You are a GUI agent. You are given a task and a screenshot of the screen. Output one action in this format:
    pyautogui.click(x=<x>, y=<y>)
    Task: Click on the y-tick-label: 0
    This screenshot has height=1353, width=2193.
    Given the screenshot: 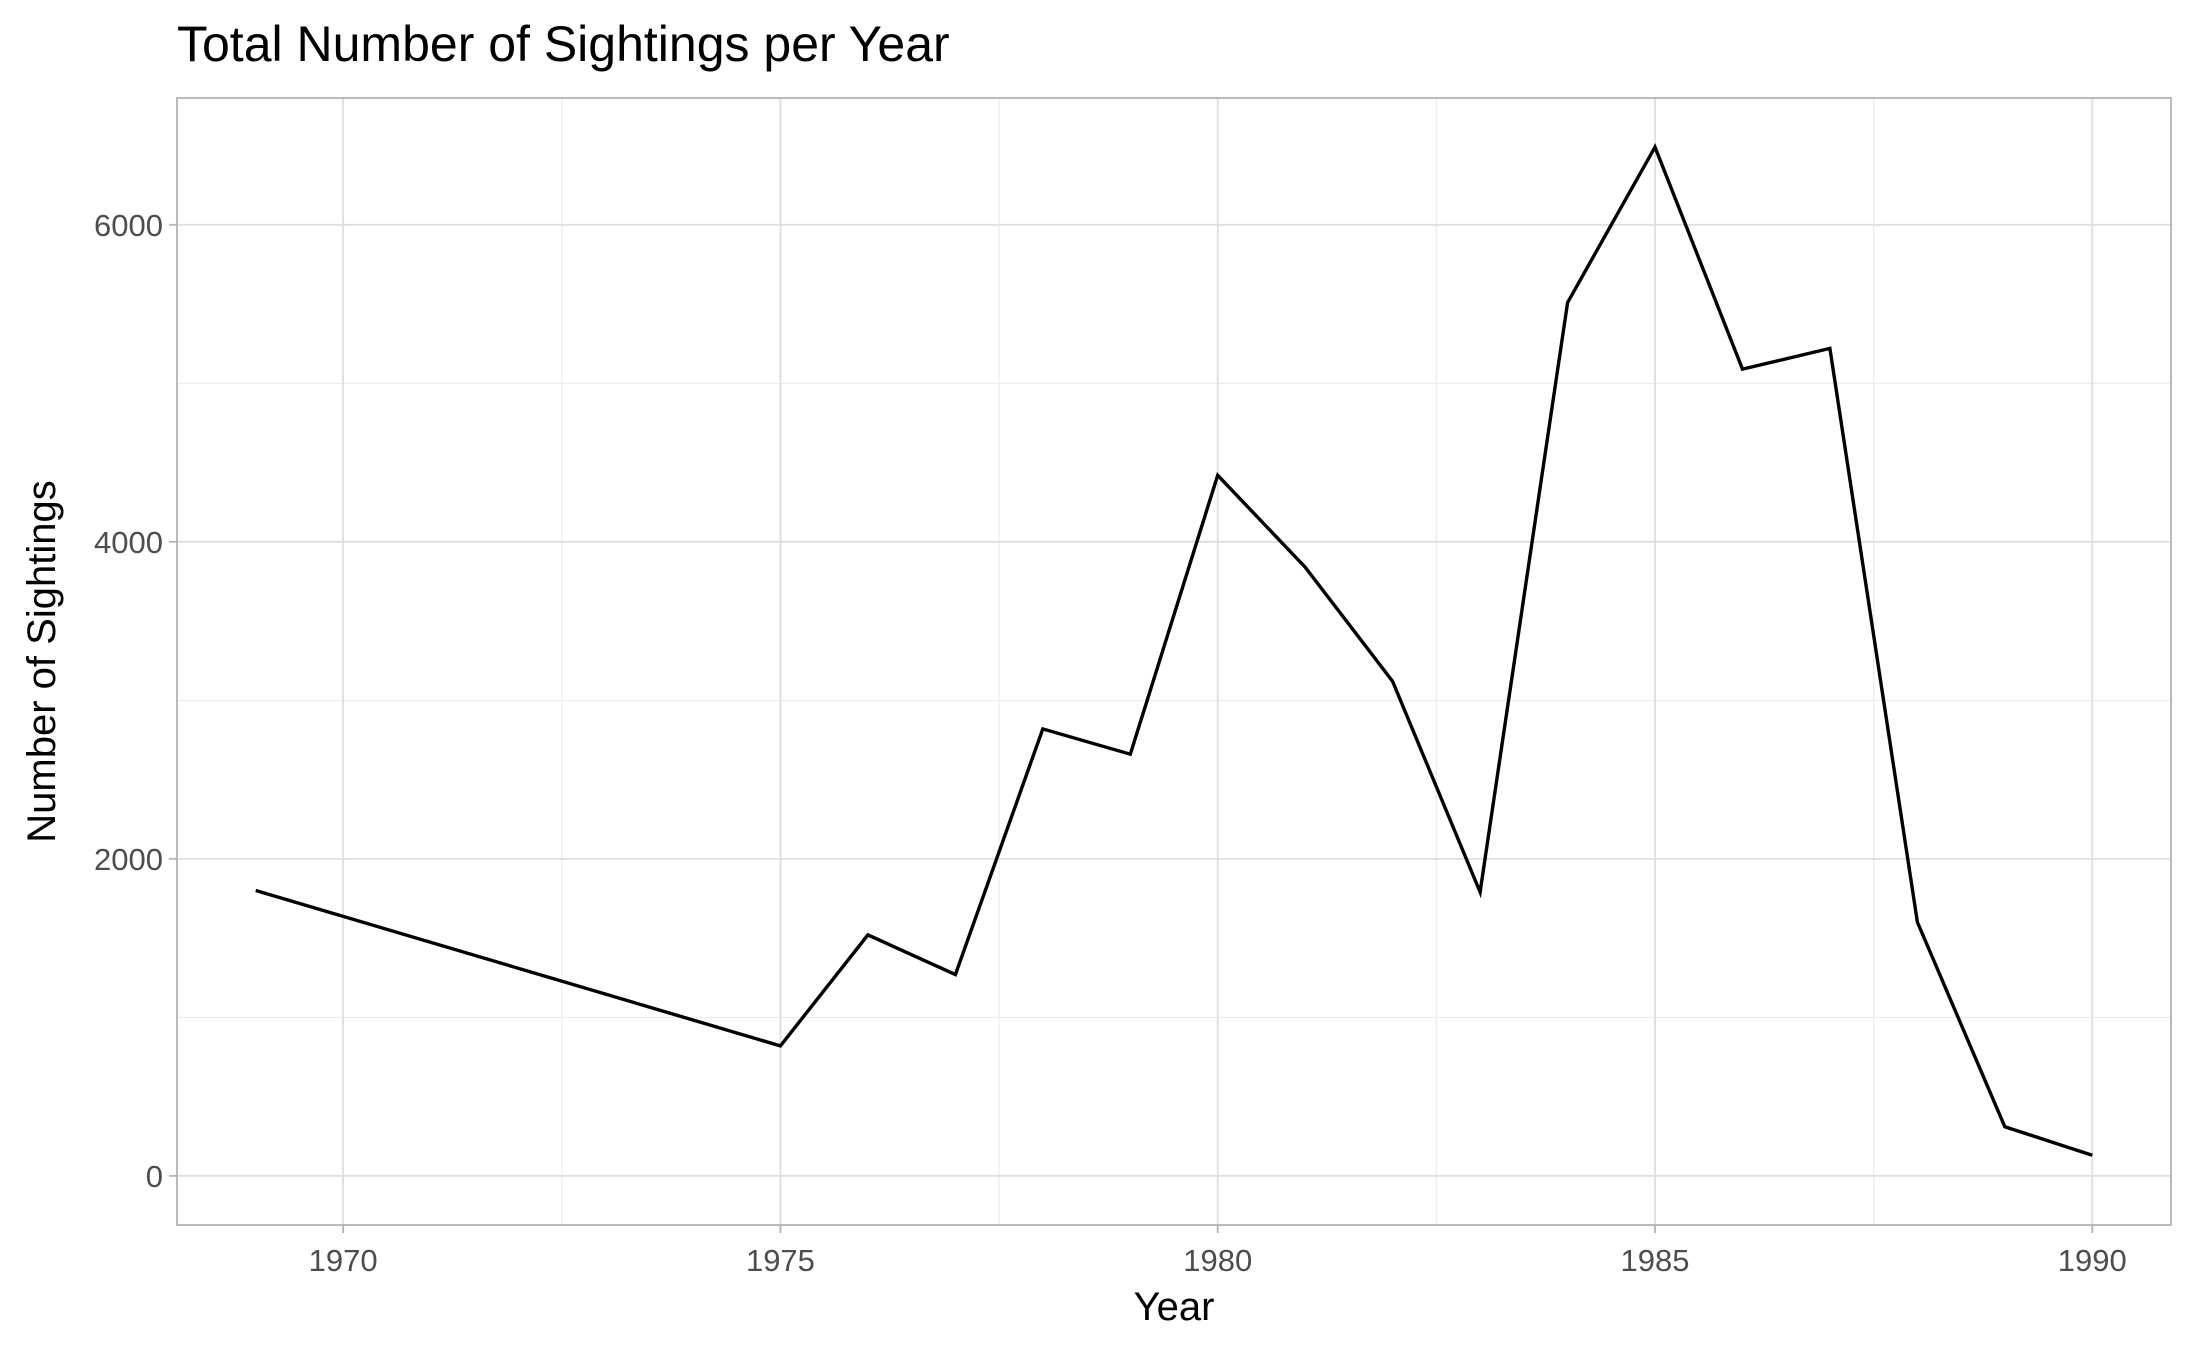 What is the action you would take?
    pyautogui.click(x=154, y=1176)
    